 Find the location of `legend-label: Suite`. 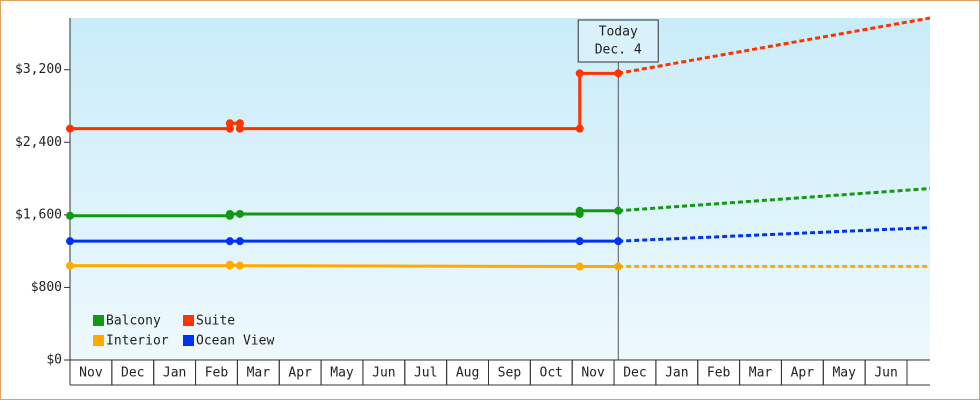

legend-label: Suite is located at coordinates (215, 321).